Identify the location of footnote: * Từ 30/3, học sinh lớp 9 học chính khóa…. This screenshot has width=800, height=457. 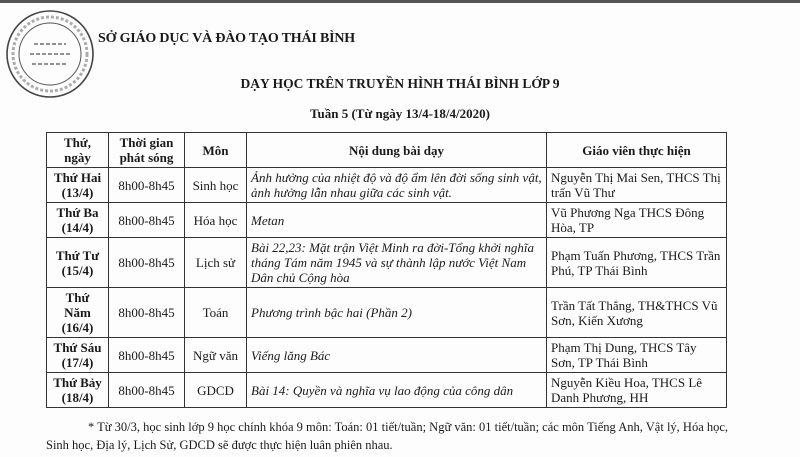
(387, 436).